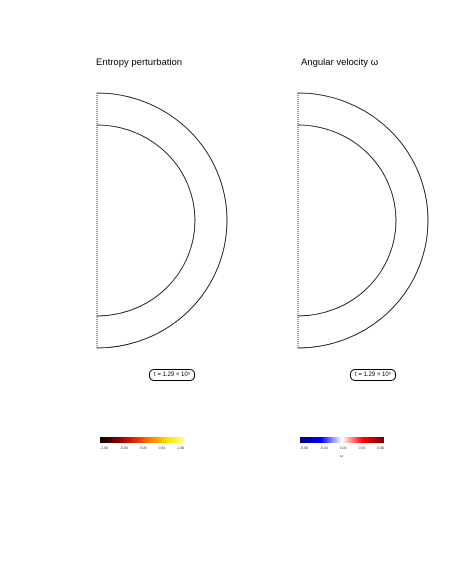 The image size is (472, 567). I want to click on omega-colorbar-tick-1: -0.04, so click(324, 448).